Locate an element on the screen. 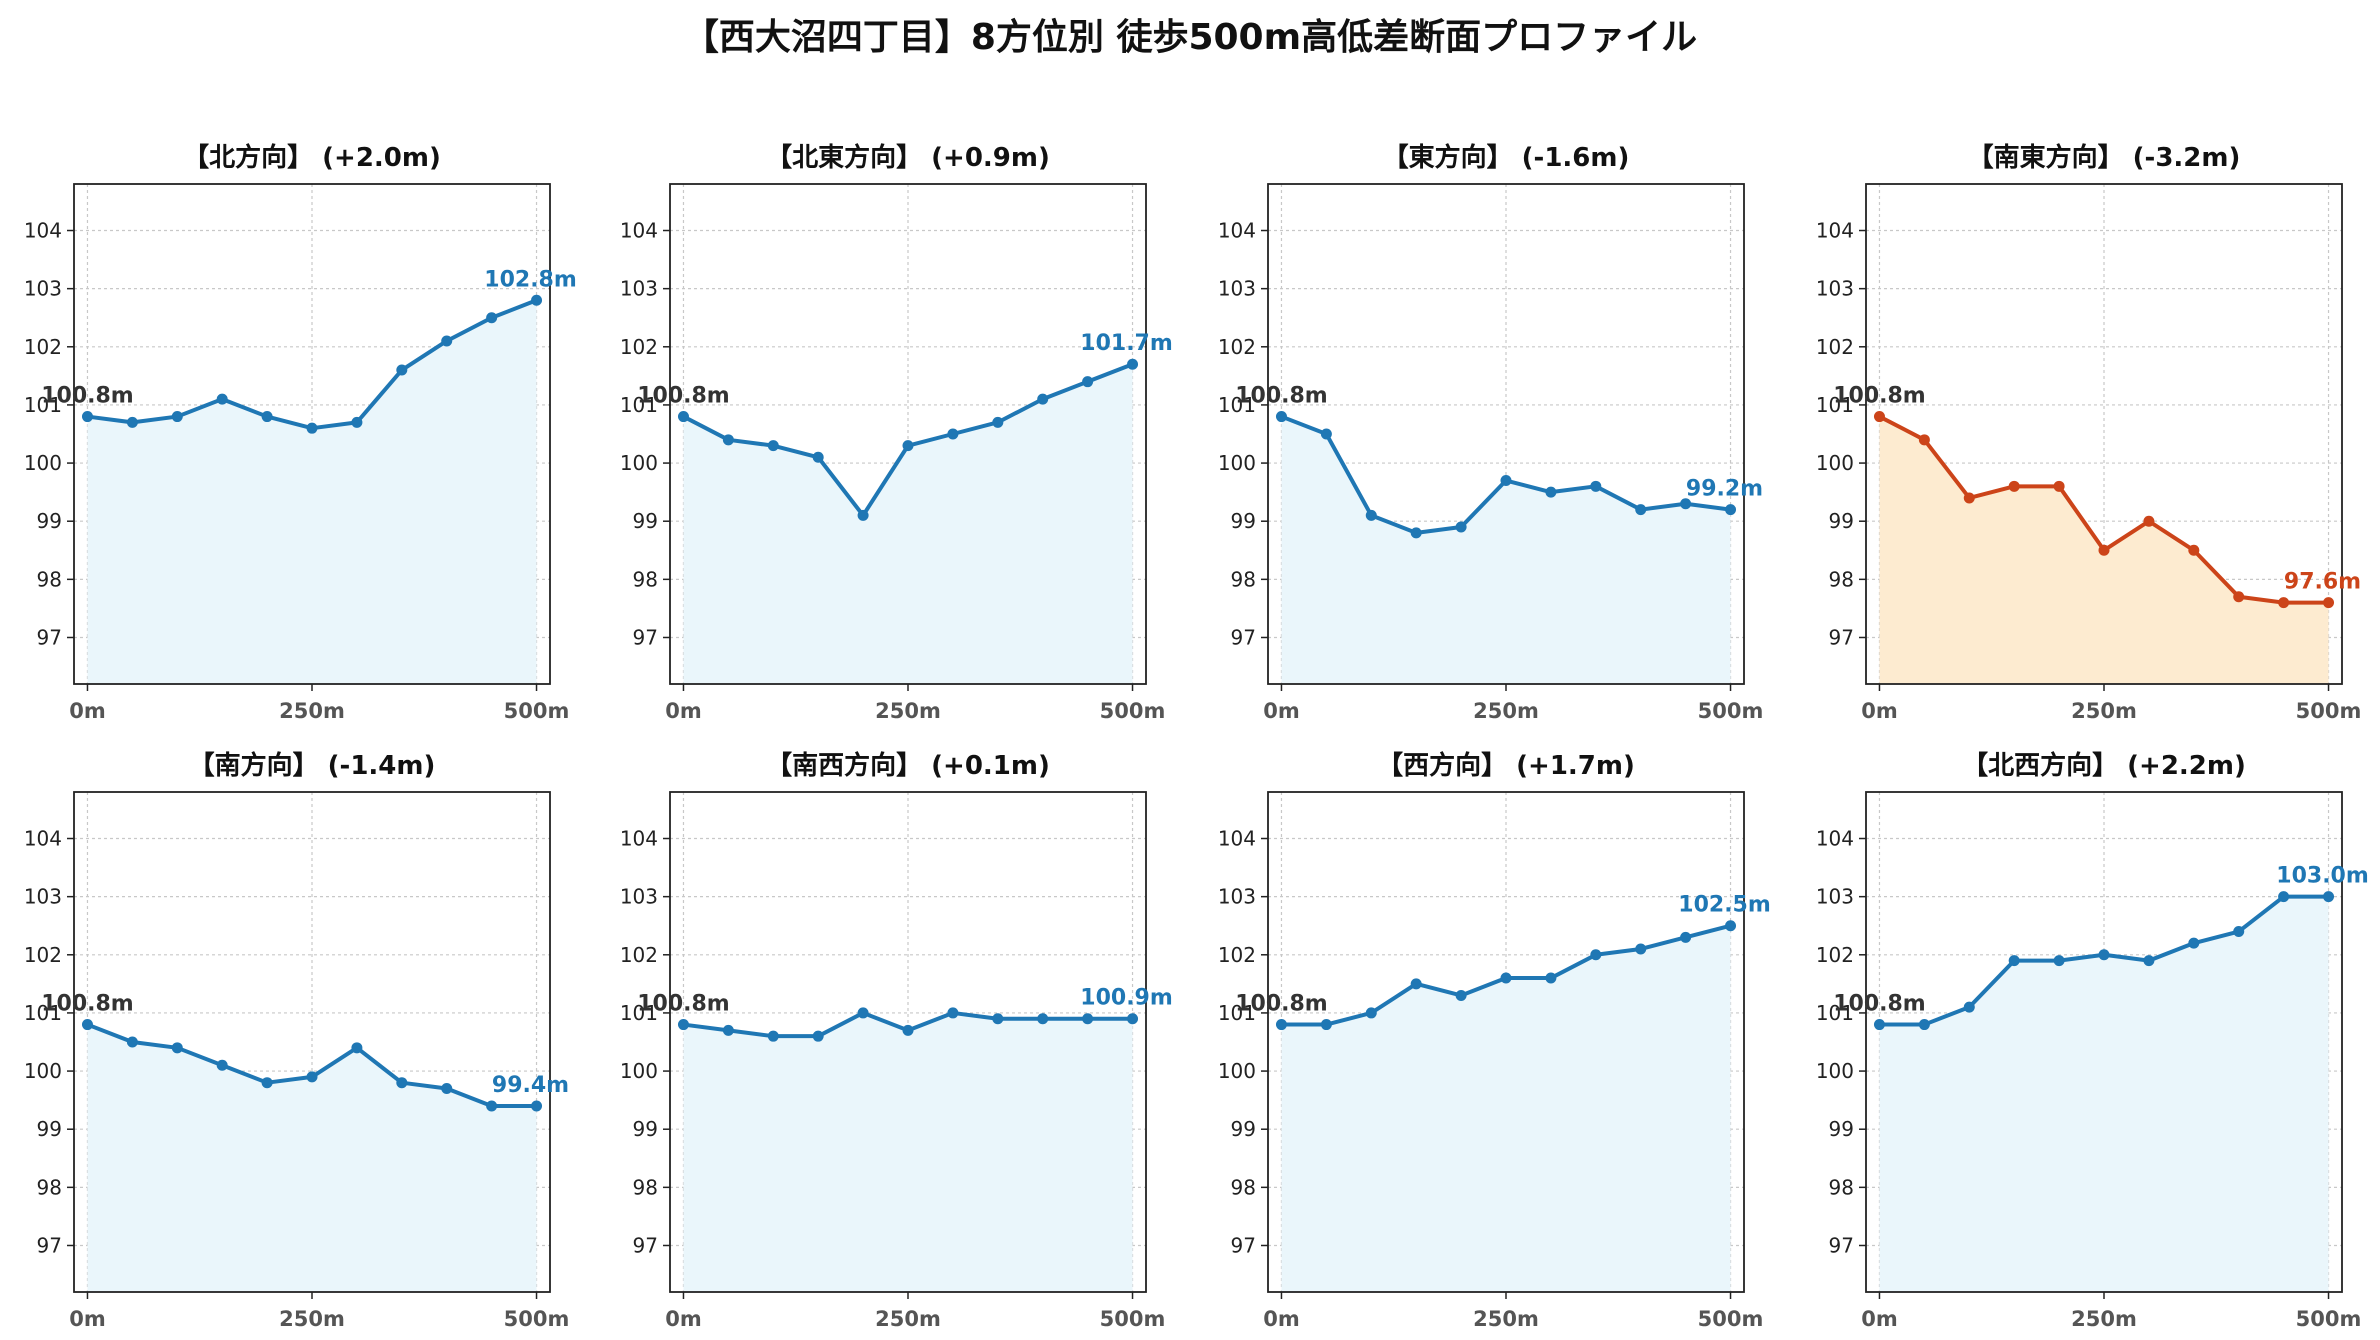  panel-title: 【南方向】 (-1.4m) is located at coordinates (312, 765).